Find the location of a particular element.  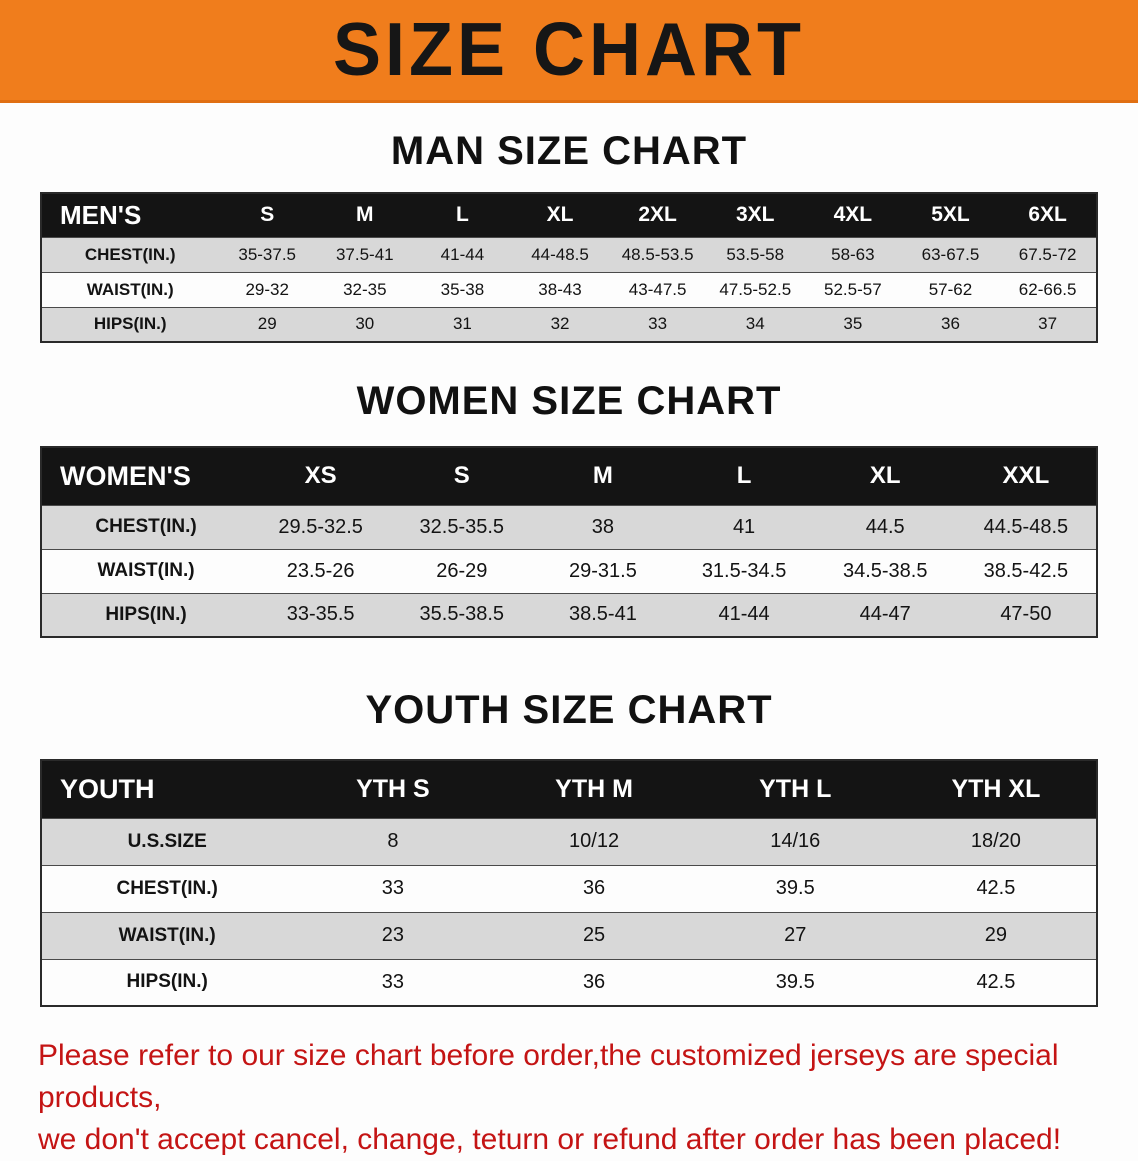

table-cell: 47-50 is located at coordinates (1026, 614).